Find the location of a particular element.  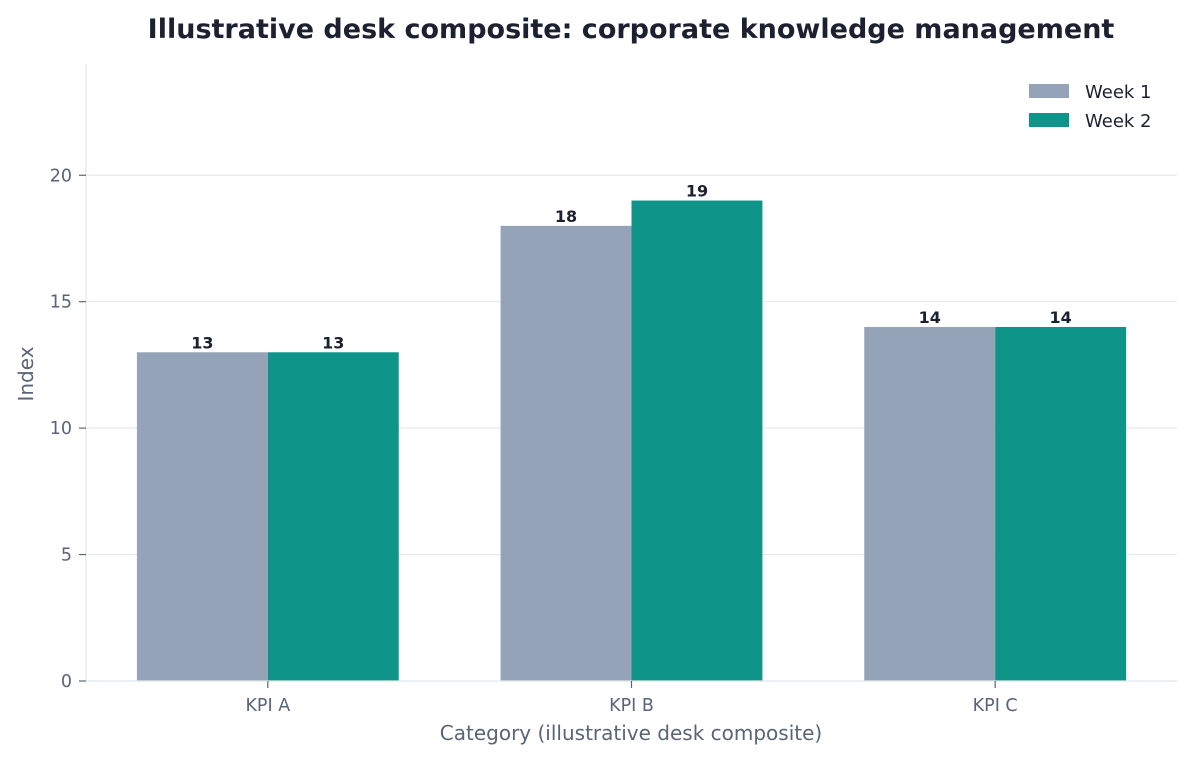

legend-label: Week 1 is located at coordinates (1118, 92).